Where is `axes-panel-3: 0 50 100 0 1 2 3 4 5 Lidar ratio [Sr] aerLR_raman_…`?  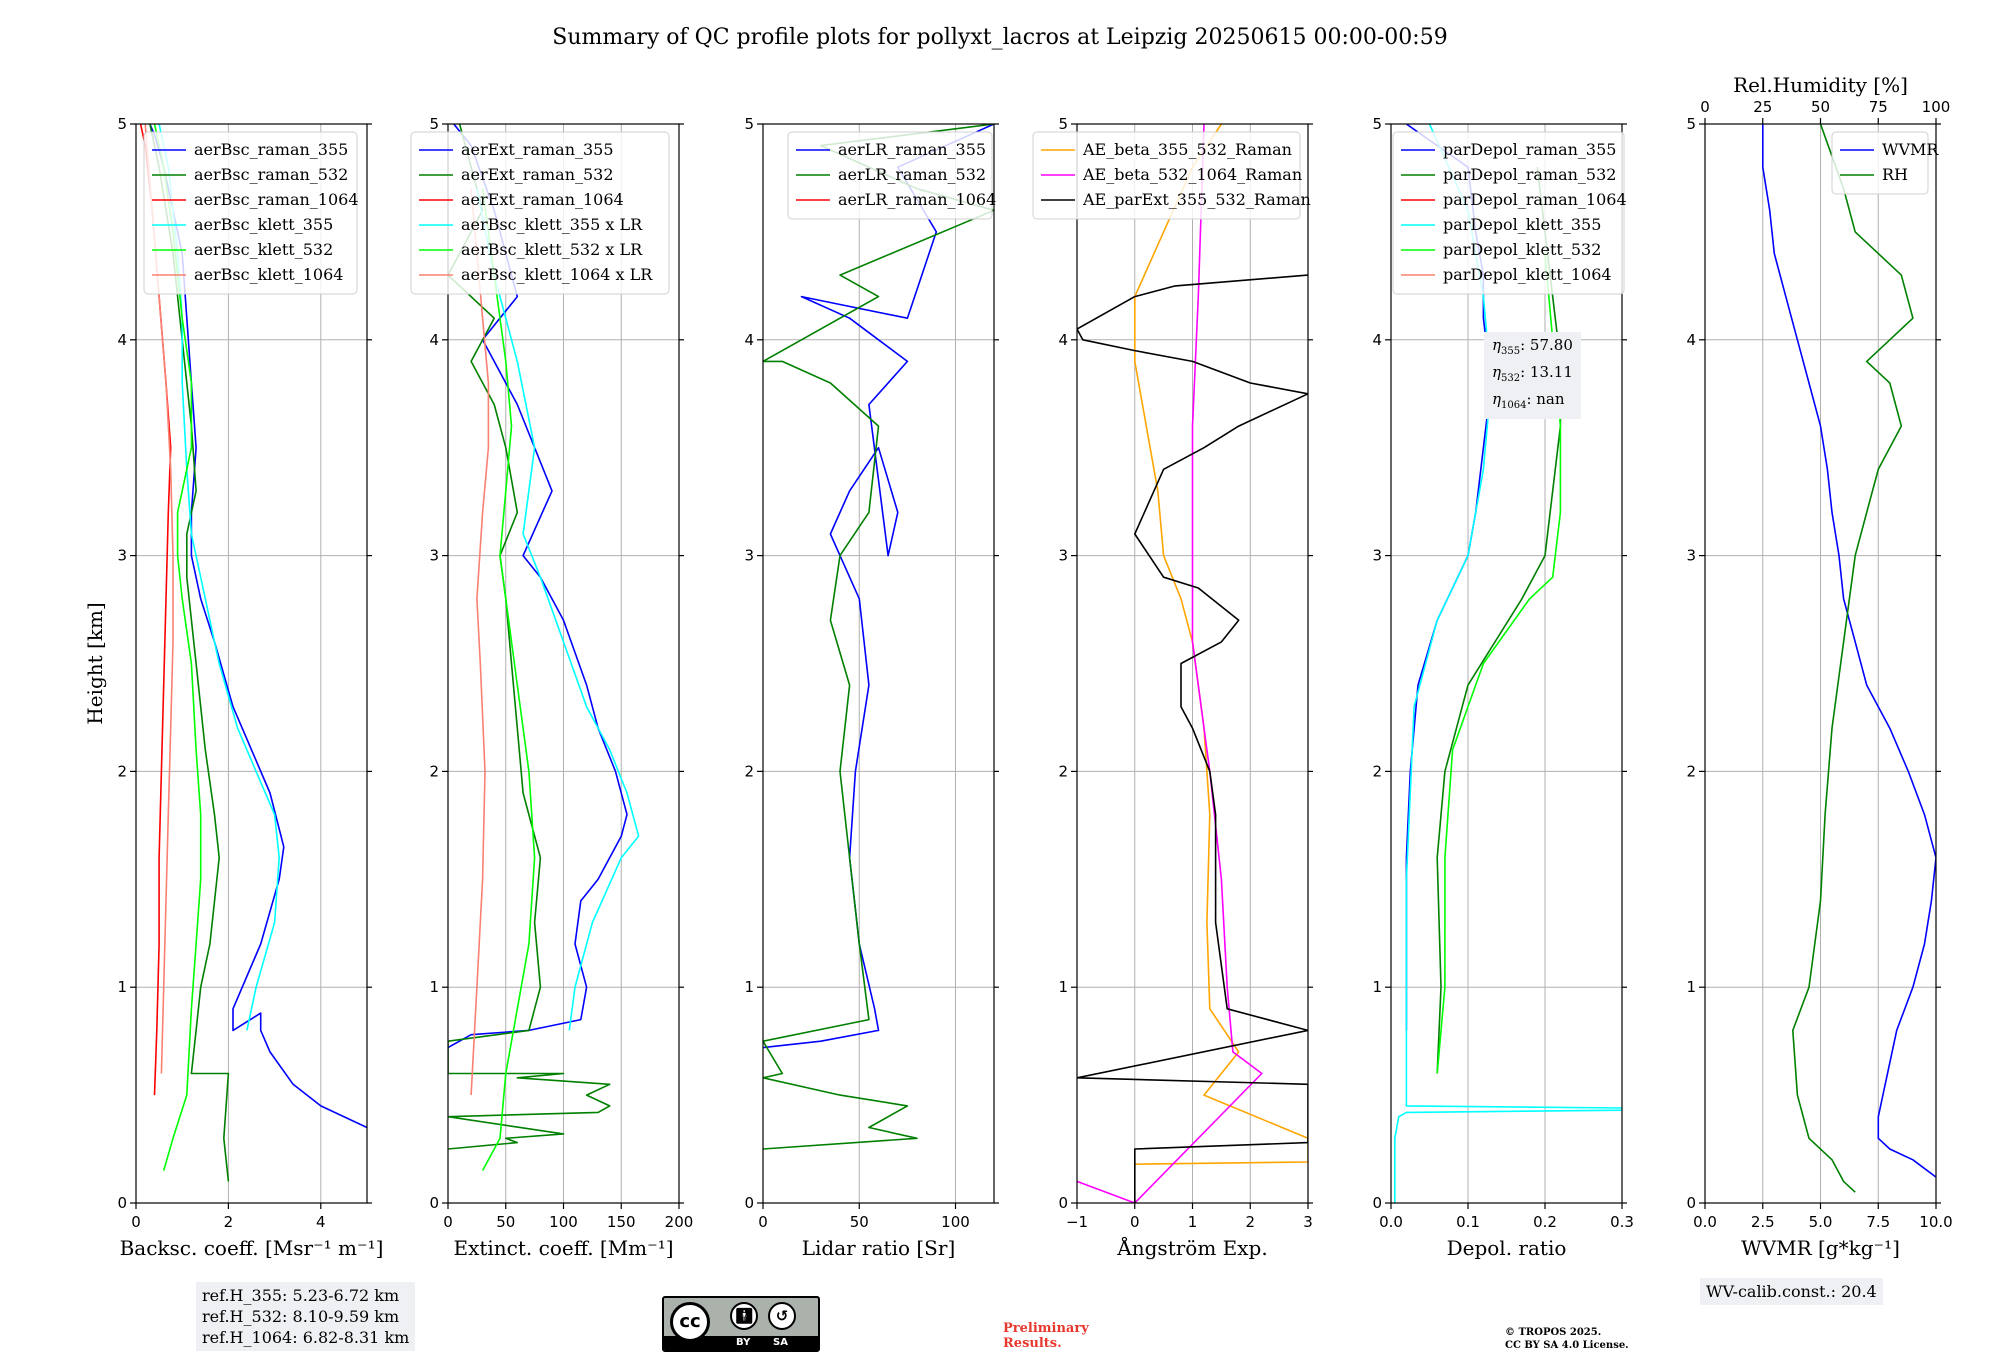
axes-panel-3: 0 50 100 0 1 2 3 4 5 Lidar ratio [Sr] aerLR_raman_… is located at coordinates (871, 687).